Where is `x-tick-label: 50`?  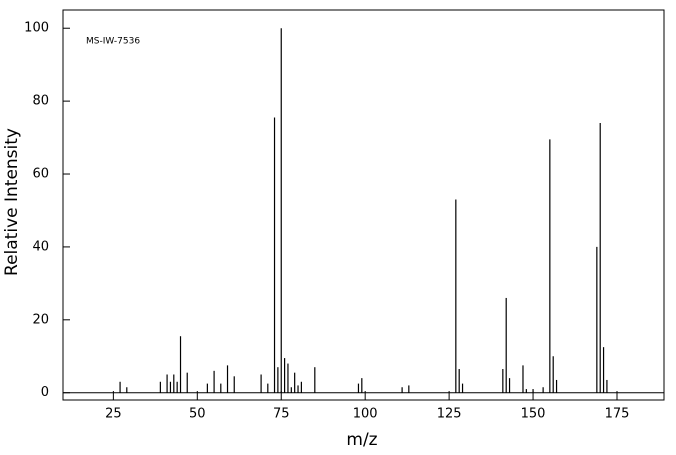 x-tick-label: 50 is located at coordinates (197, 414).